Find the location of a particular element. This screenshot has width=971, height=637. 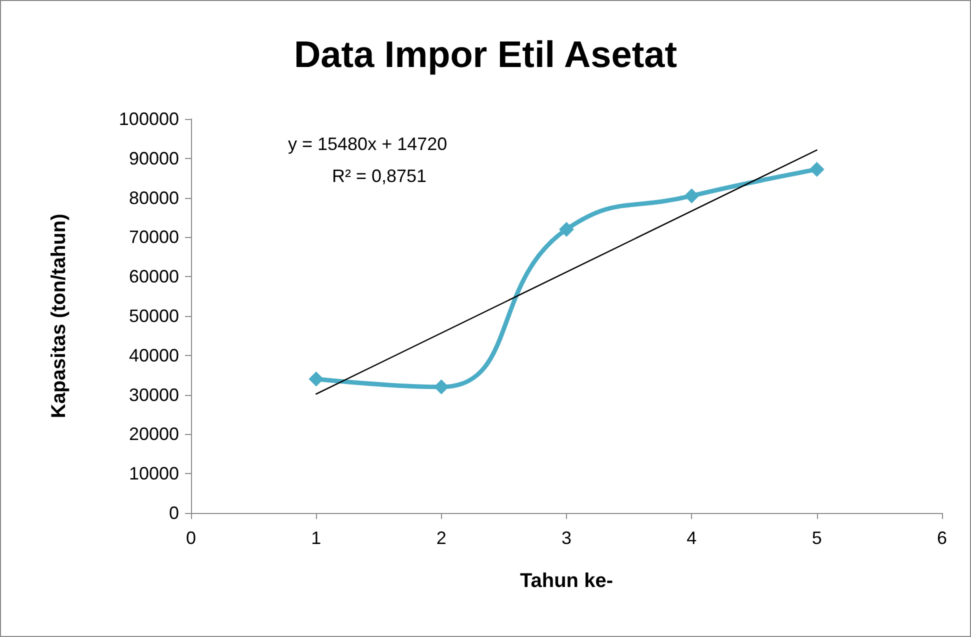

x-axis-title: Tahun ke- is located at coordinates (566, 581).